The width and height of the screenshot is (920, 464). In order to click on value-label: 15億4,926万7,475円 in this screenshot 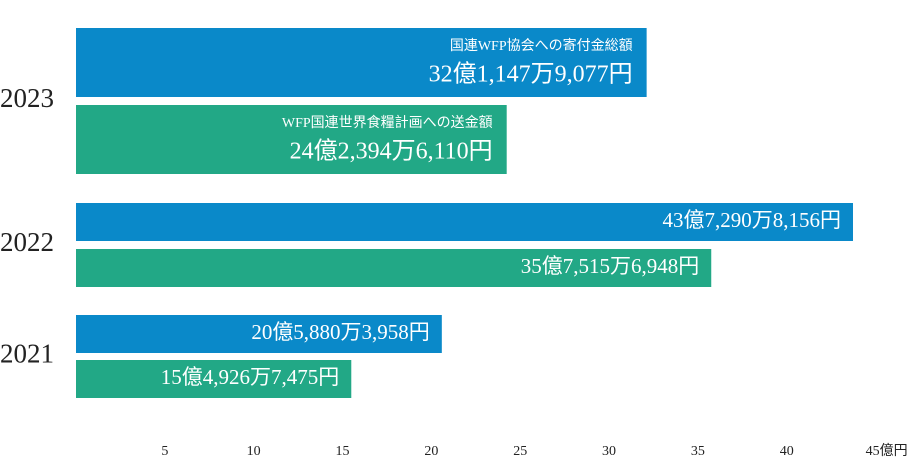, I will do `click(250, 377)`.